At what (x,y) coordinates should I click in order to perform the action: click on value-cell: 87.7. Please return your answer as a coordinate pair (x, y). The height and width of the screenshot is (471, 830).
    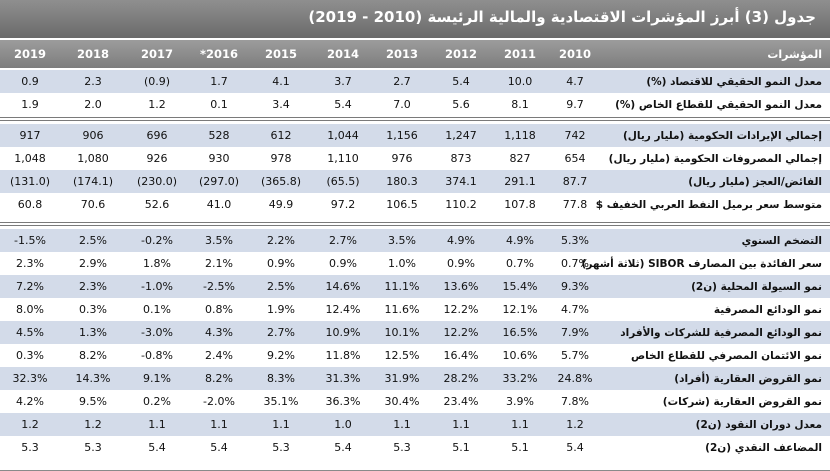
    Looking at the image, I should click on (575, 181).